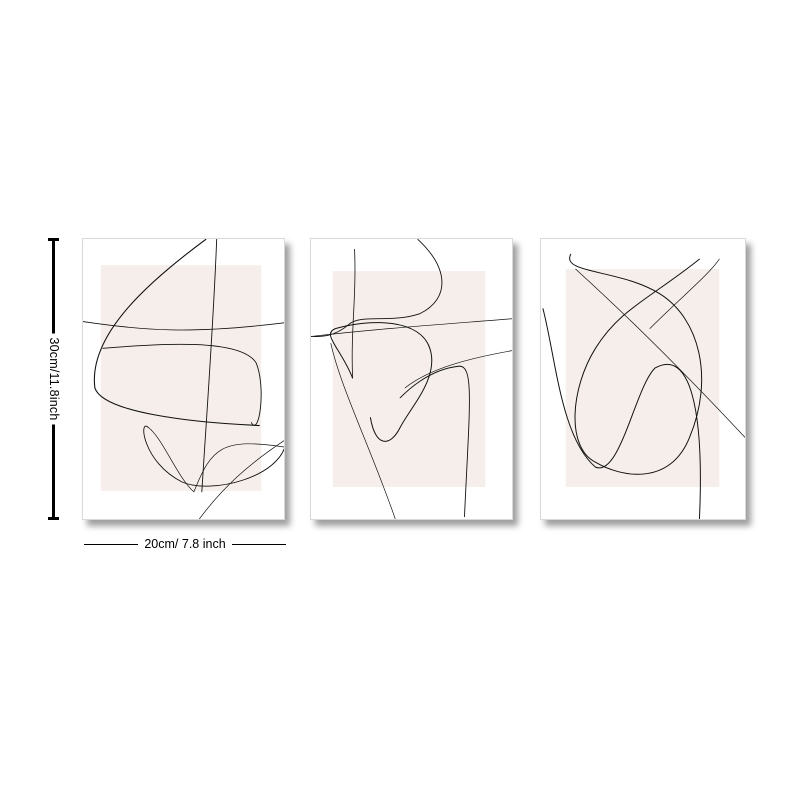  Describe the element at coordinates (53, 239) in the screenshot. I see `height-dimension-cap-top` at that location.